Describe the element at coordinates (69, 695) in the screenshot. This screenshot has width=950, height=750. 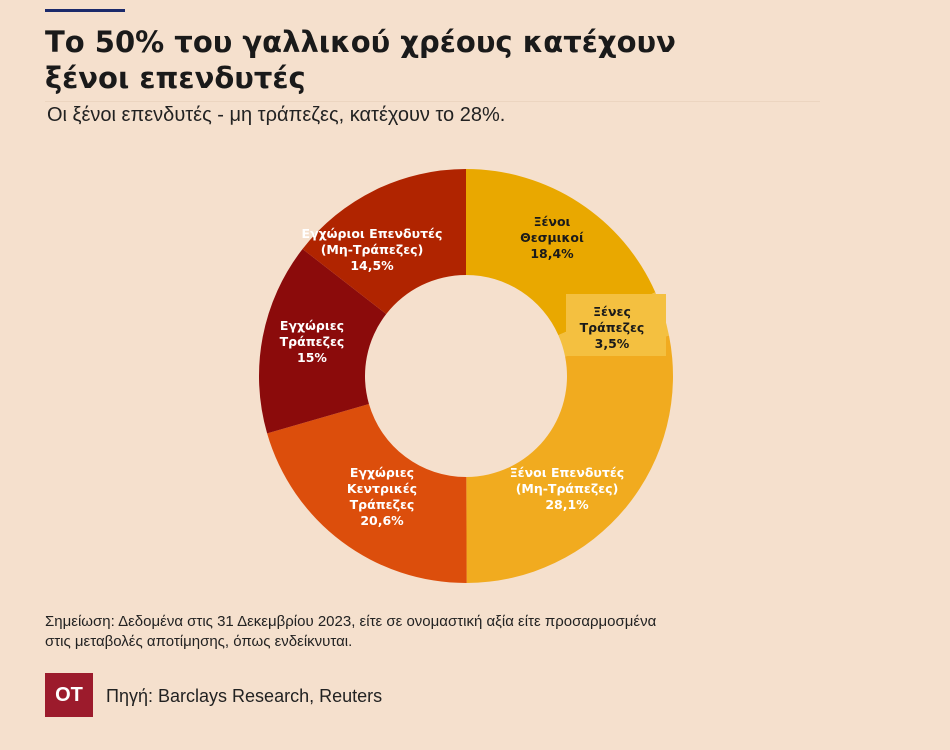
I see `ot-logo: ΟΤ` at that location.